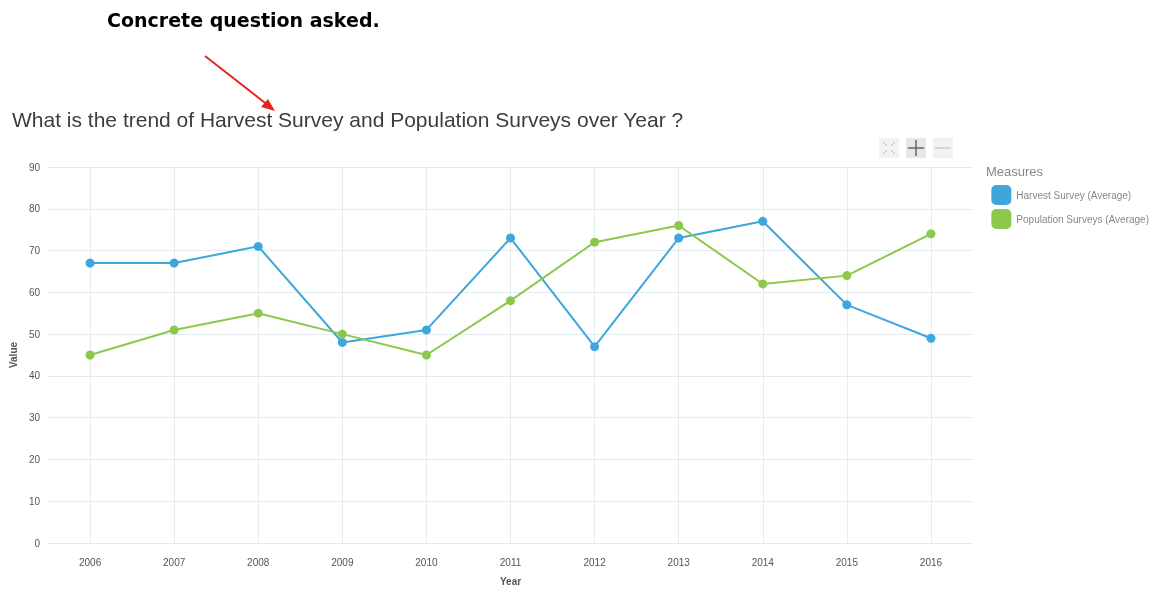 The image size is (1158, 591). I want to click on y-tick-label: 40, so click(34, 376).